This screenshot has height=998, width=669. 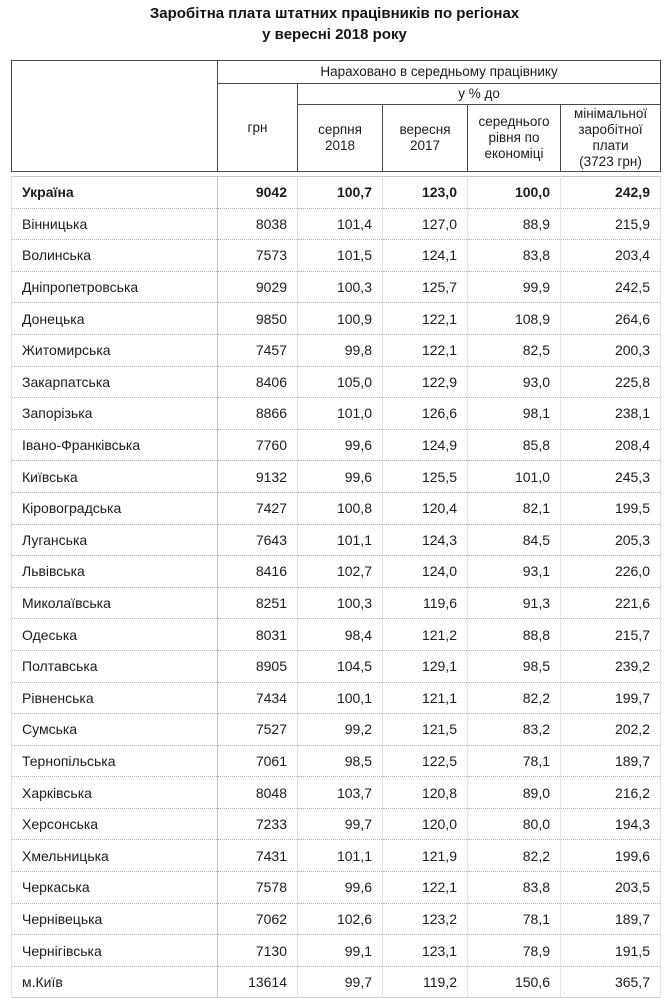 What do you see at coordinates (425, 666) in the screenshot?
I see `pct-sep2017-cell: 129,1` at bounding box center [425, 666].